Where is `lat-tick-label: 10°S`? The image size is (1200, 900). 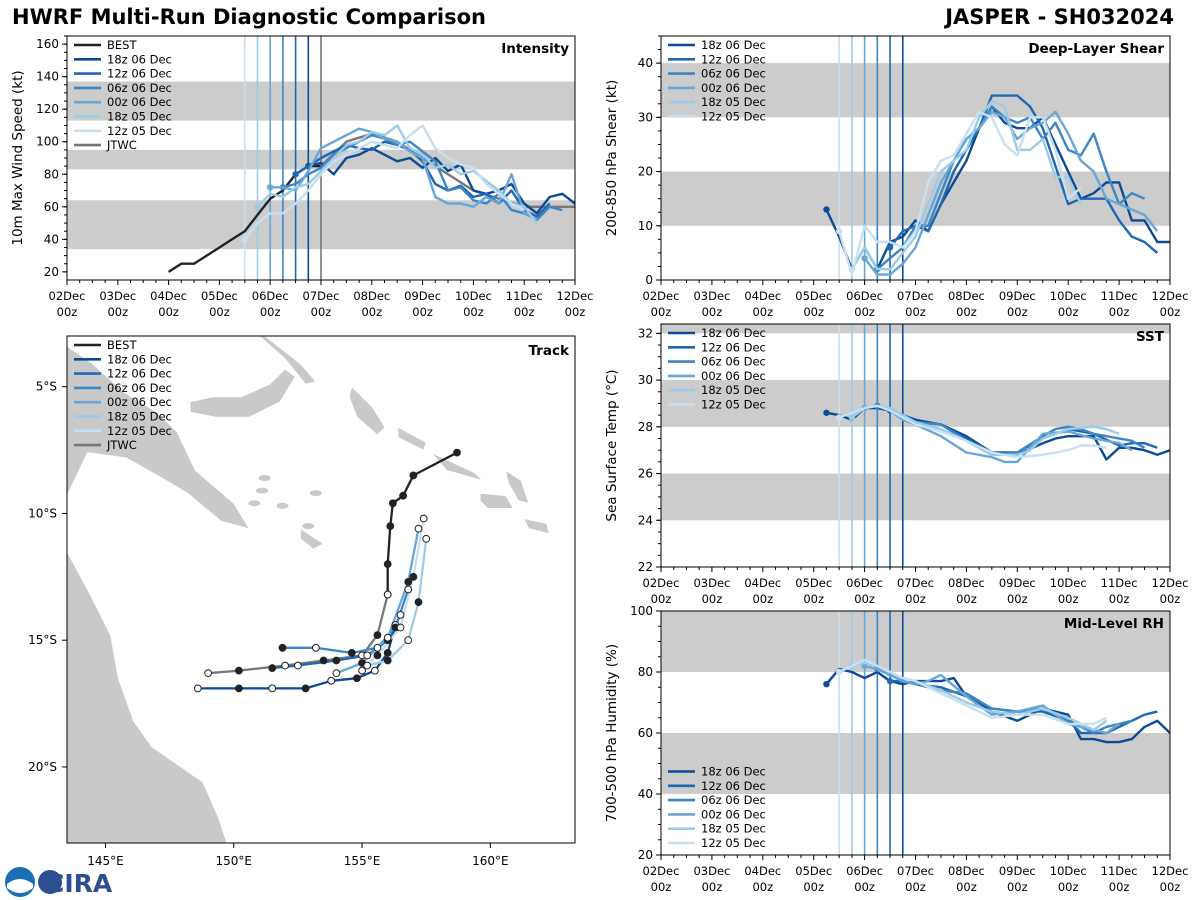
lat-tick-label: 10°S is located at coordinates (42, 513).